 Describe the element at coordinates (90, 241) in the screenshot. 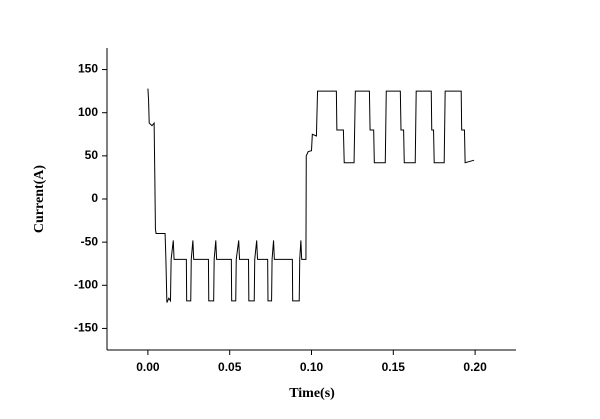

I see `y-tick-label: -50` at that location.